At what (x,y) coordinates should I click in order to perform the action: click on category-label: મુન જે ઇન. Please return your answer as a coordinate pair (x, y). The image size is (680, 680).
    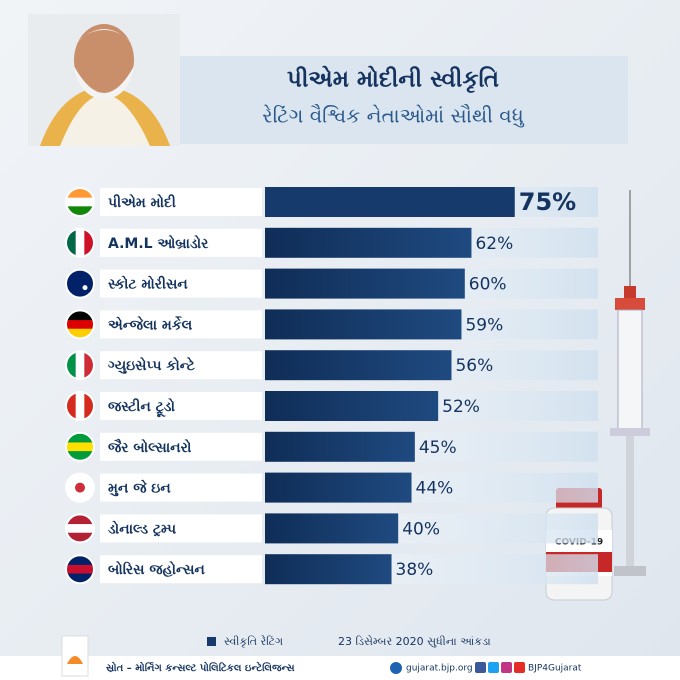
    Looking at the image, I should click on (139, 487).